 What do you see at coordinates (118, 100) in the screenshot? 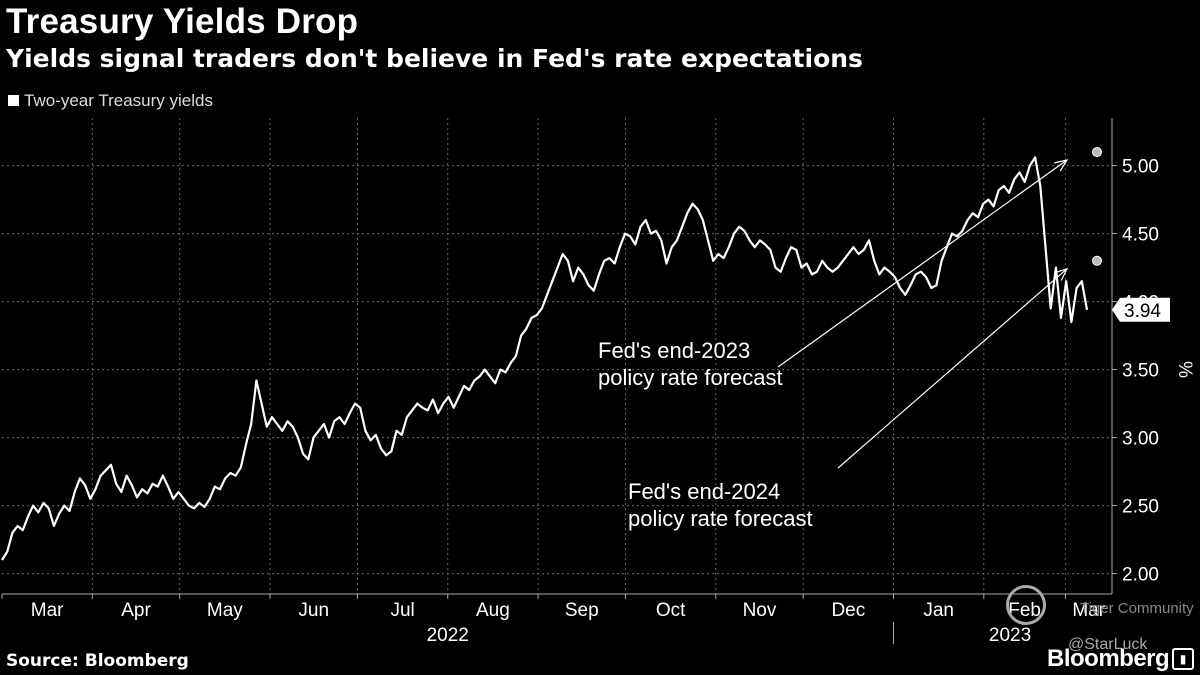
I see `legend-label: Two-year Treasury yields` at bounding box center [118, 100].